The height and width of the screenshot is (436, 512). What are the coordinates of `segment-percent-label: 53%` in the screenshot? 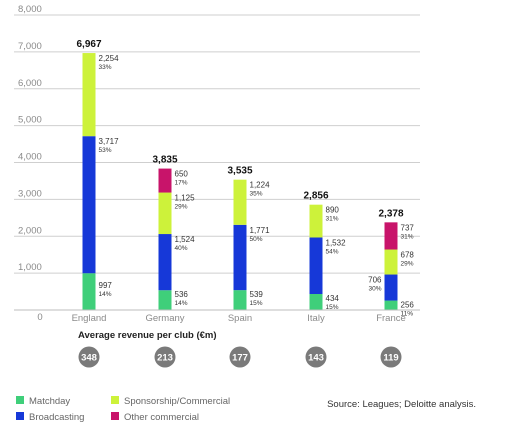 It's located at (105, 150).